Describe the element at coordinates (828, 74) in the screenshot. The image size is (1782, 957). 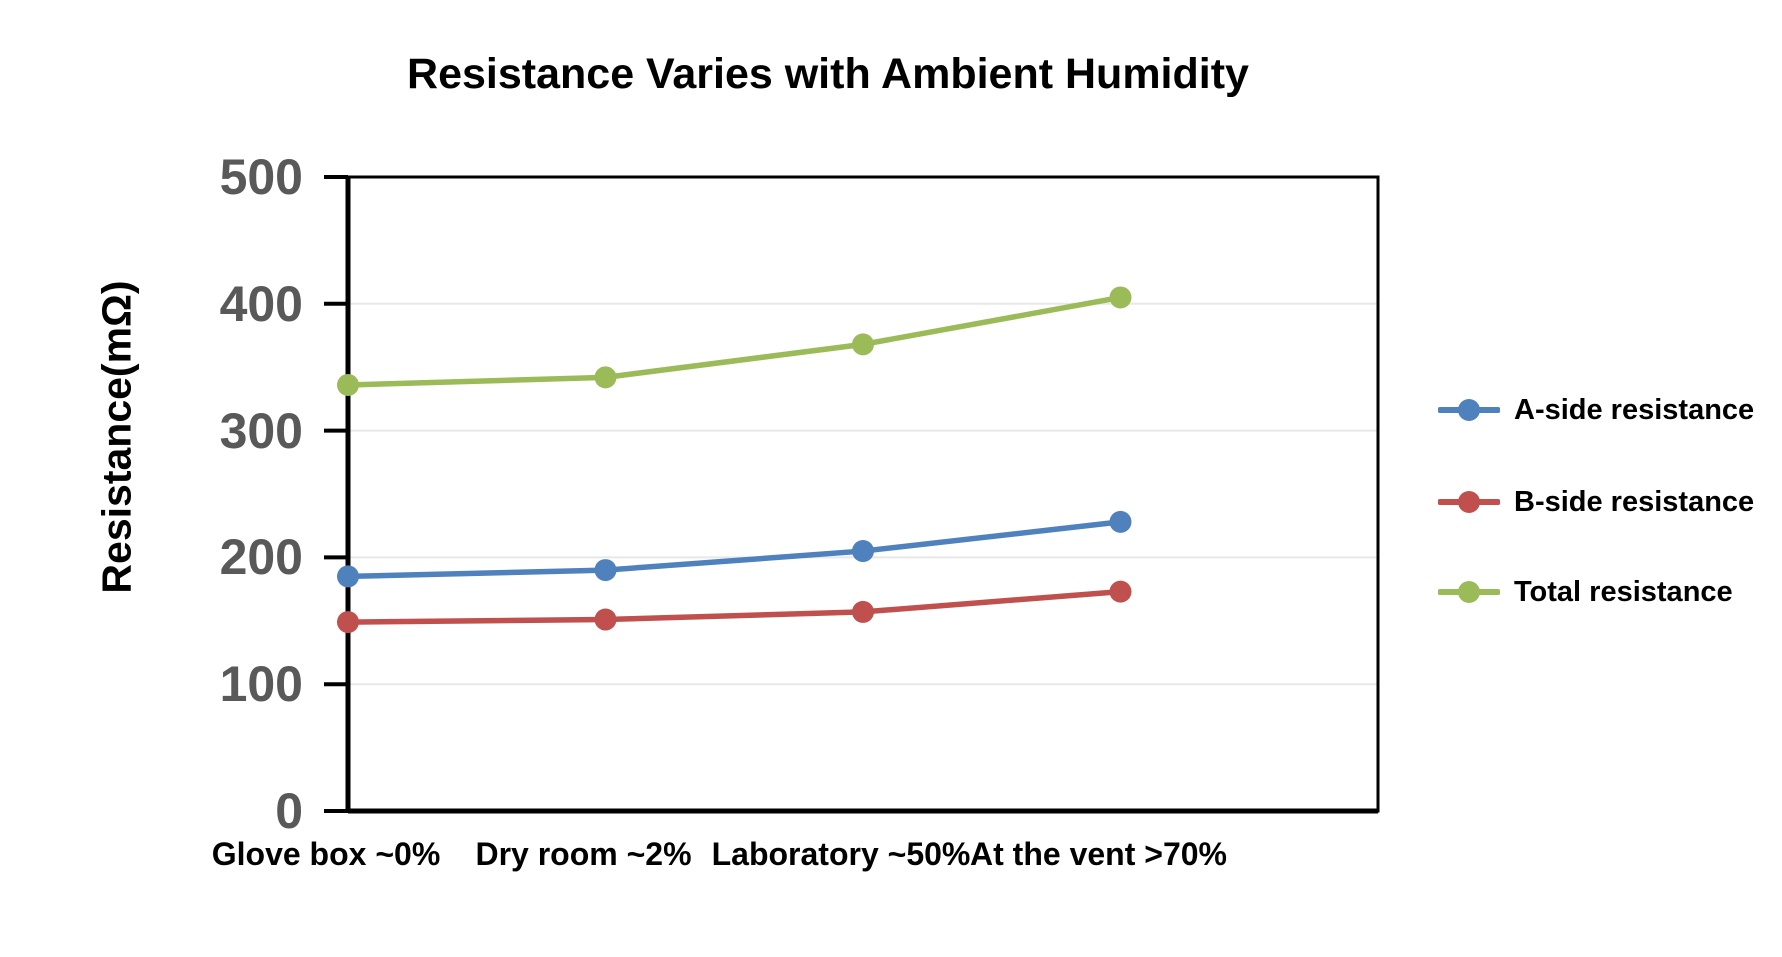
I see `chart-title: Resistance Varies with Ambient Humidity` at that location.